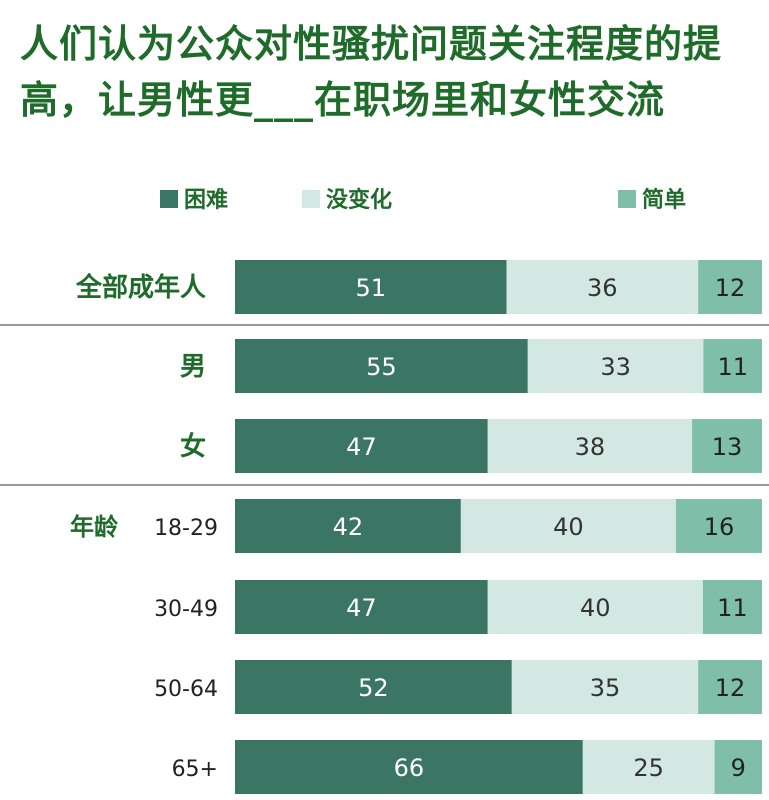 The image size is (769, 800). I want to click on data-label: 38, so click(590, 447).